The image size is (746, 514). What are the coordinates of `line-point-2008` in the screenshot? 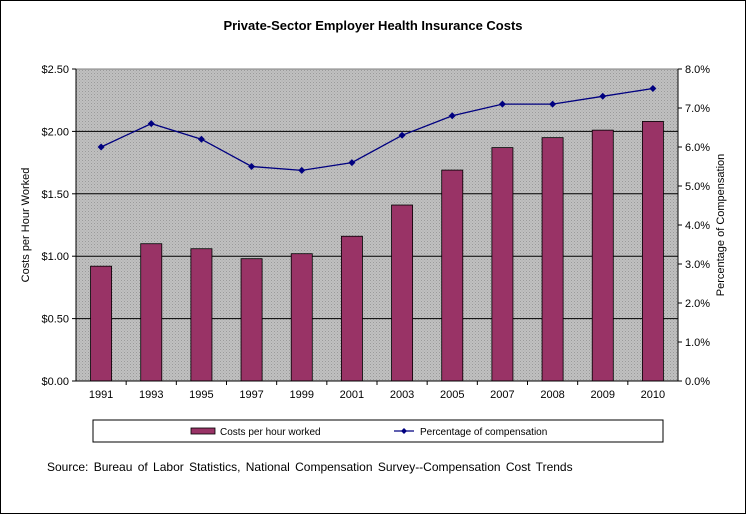 It's located at (553, 104).